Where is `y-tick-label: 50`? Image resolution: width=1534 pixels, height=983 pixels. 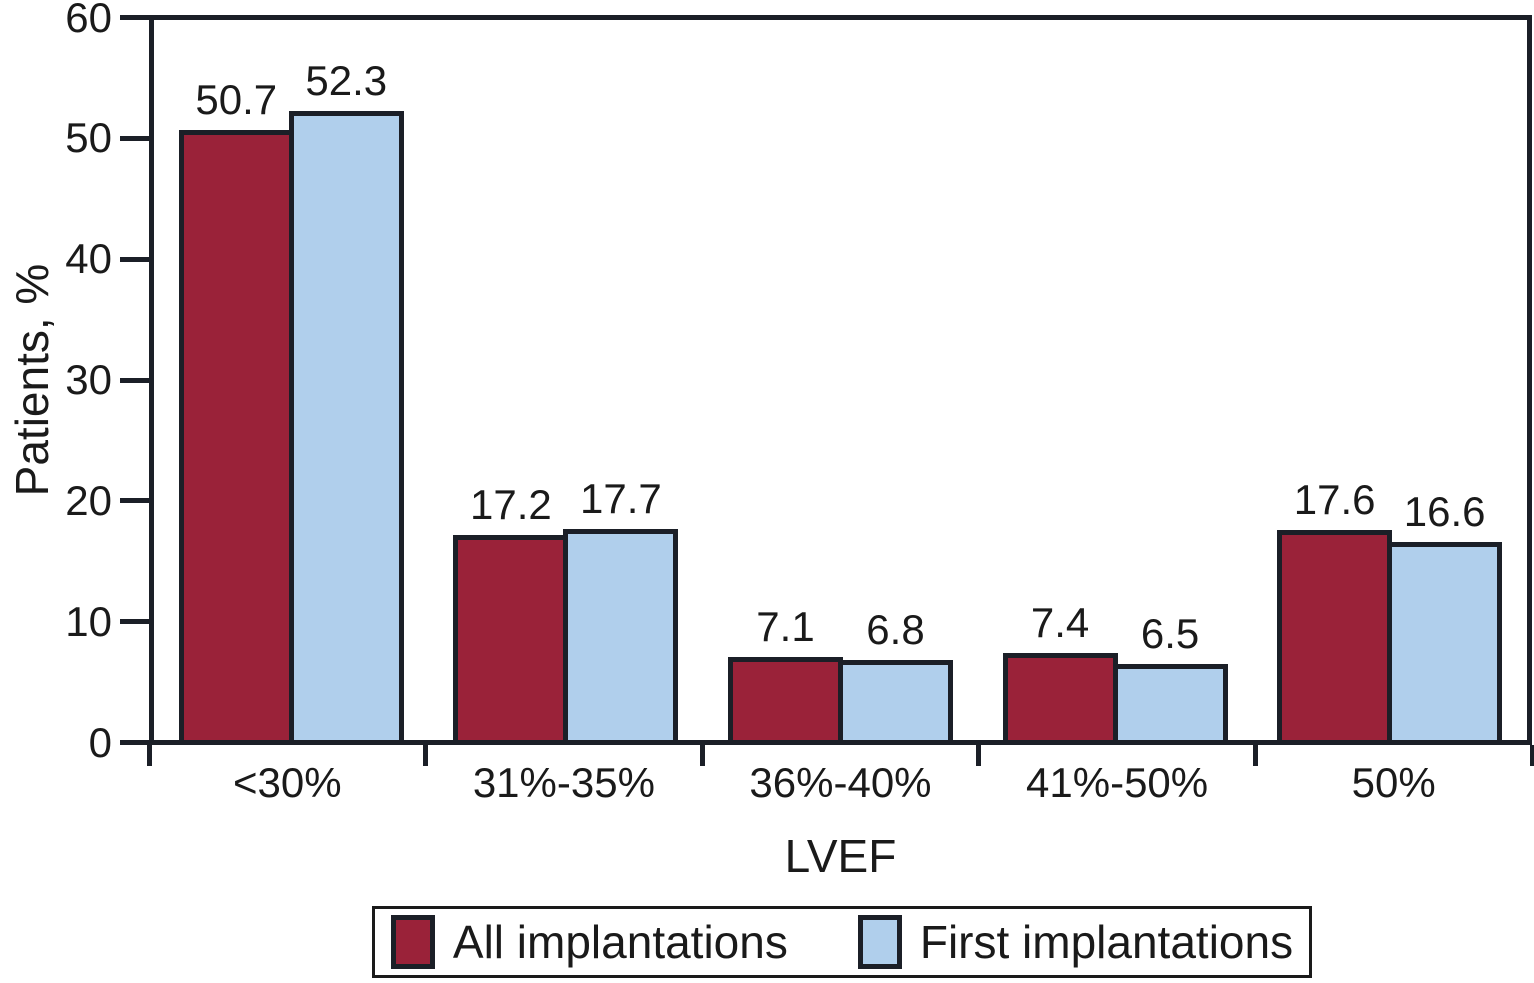
y-tick-label: 50 is located at coordinates (88, 138).